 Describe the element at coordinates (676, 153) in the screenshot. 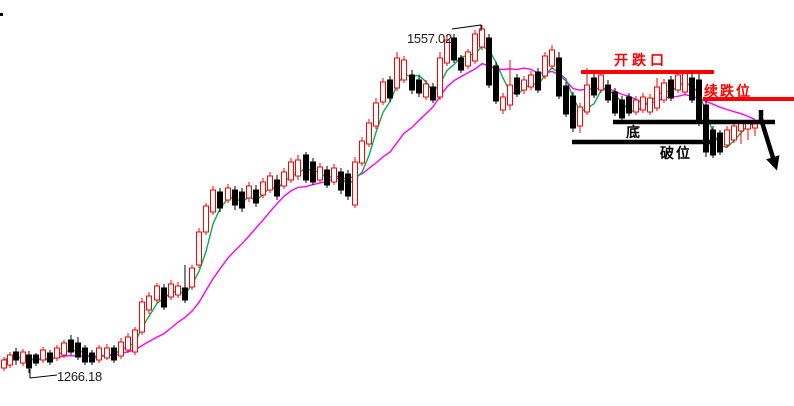

I see `breakdown-label: 破位` at that location.